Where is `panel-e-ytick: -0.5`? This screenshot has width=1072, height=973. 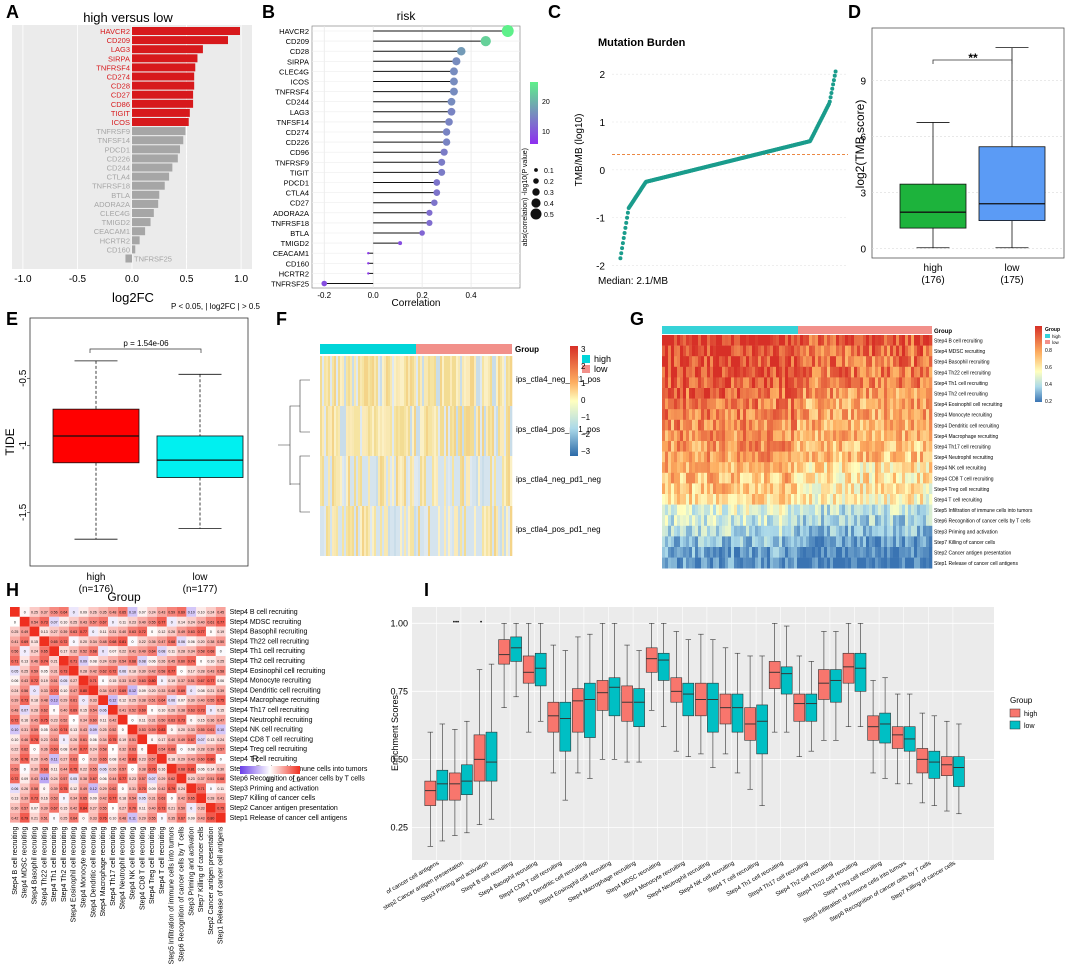
panel-e-ytick: -0.5 is located at coordinates (23, 378).